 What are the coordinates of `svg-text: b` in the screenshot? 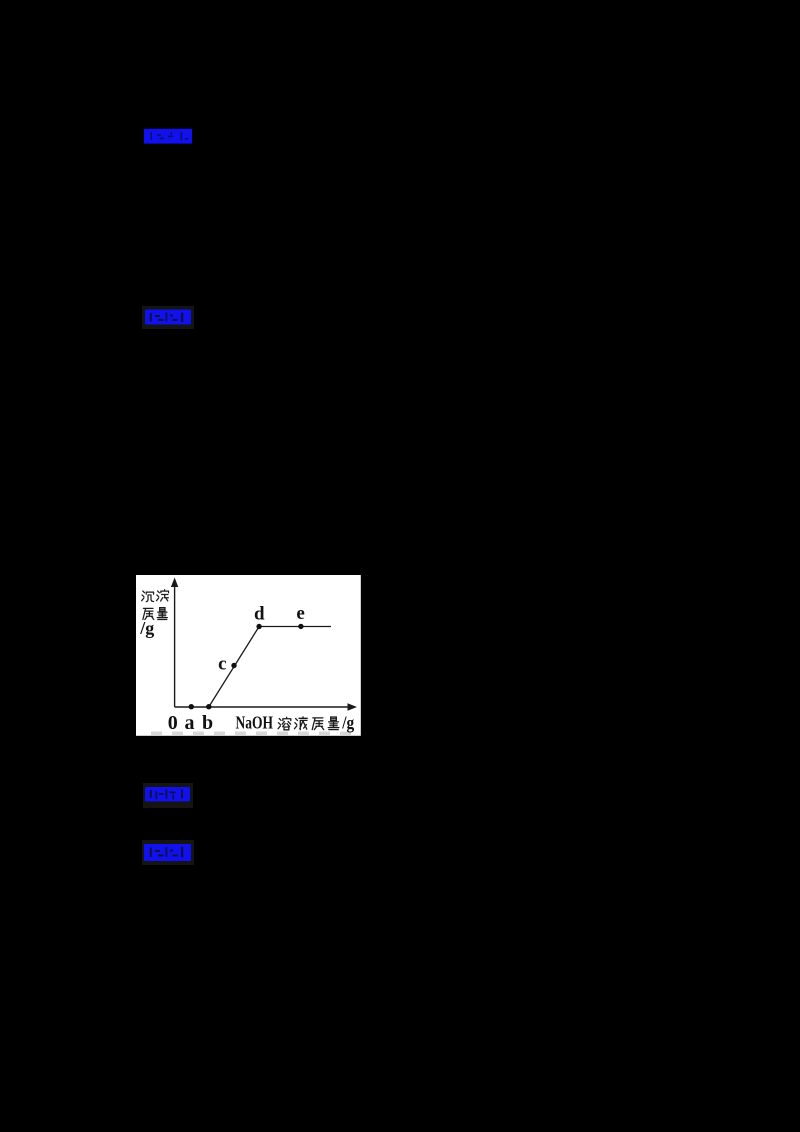 It's located at (207, 723).